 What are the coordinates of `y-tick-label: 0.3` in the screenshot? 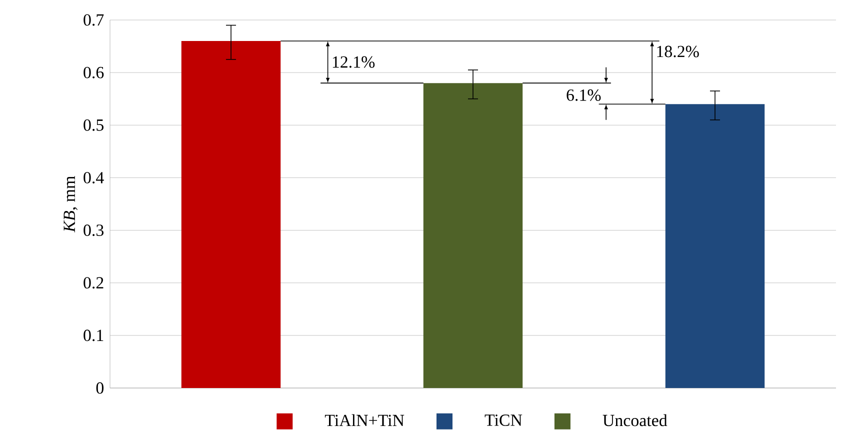 It's located at (94, 230).